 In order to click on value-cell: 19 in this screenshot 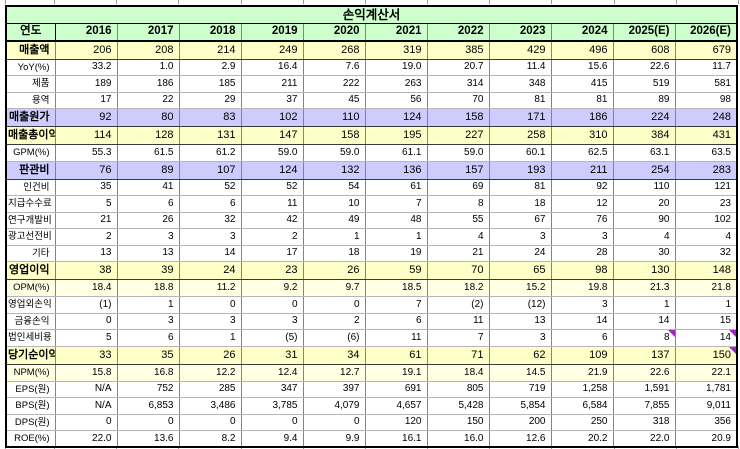, I will do `click(396, 253)`.